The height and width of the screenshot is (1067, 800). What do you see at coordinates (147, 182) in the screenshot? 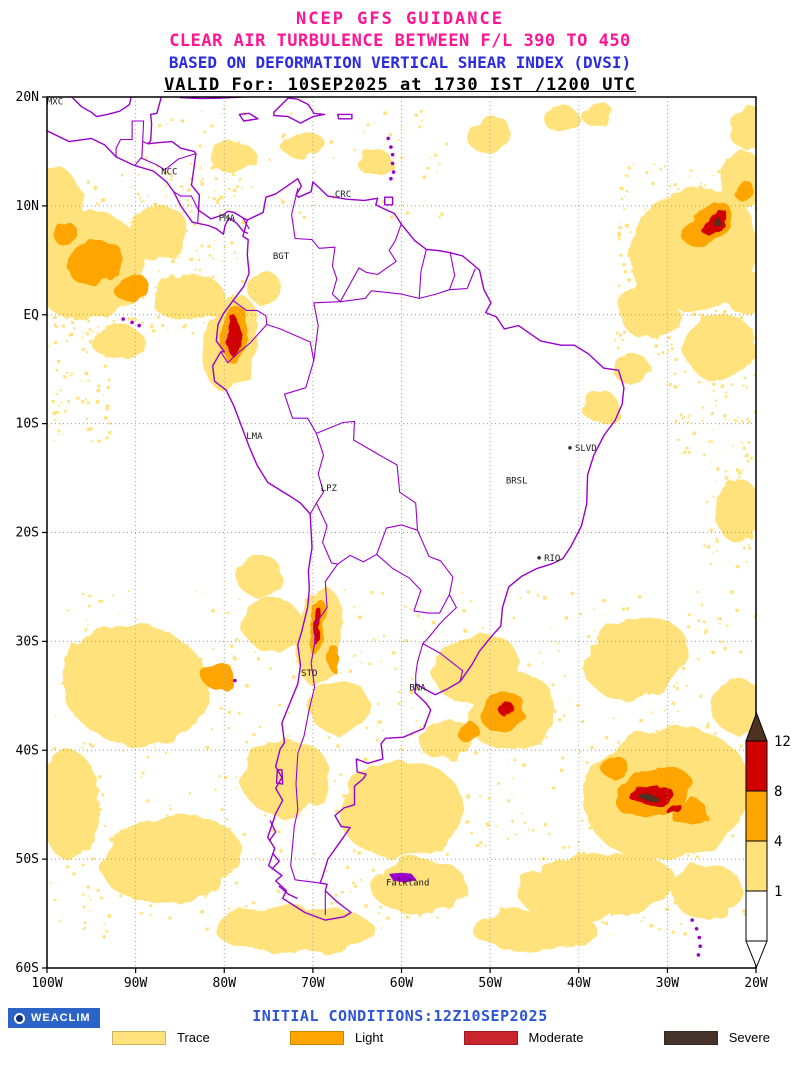
I see `coastline-central-america-pacific` at bounding box center [147, 182].